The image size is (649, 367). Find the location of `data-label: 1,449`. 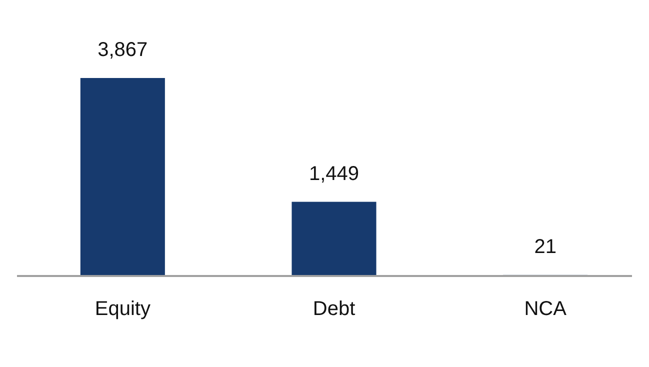

data-label: 1,449 is located at coordinates (334, 173).